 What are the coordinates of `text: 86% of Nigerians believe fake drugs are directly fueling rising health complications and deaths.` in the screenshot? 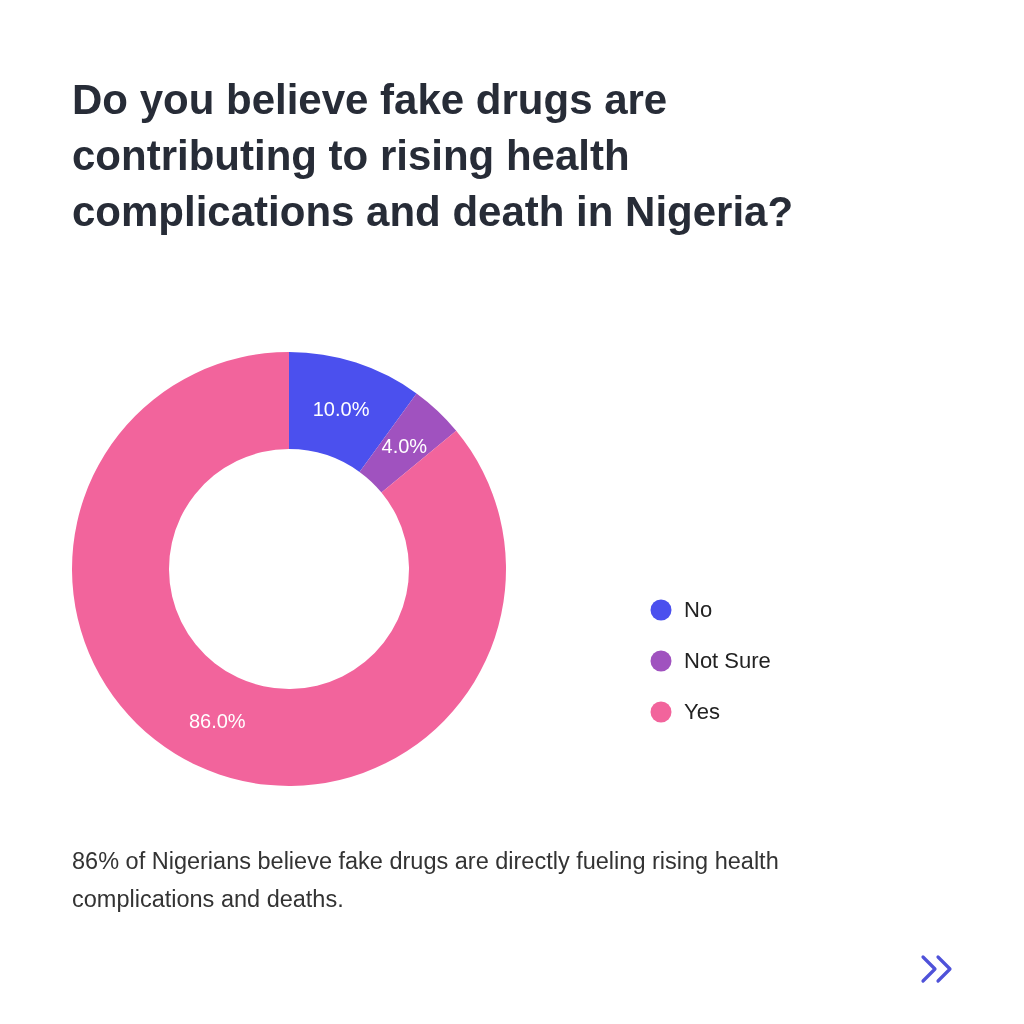 It's located at (426, 880).